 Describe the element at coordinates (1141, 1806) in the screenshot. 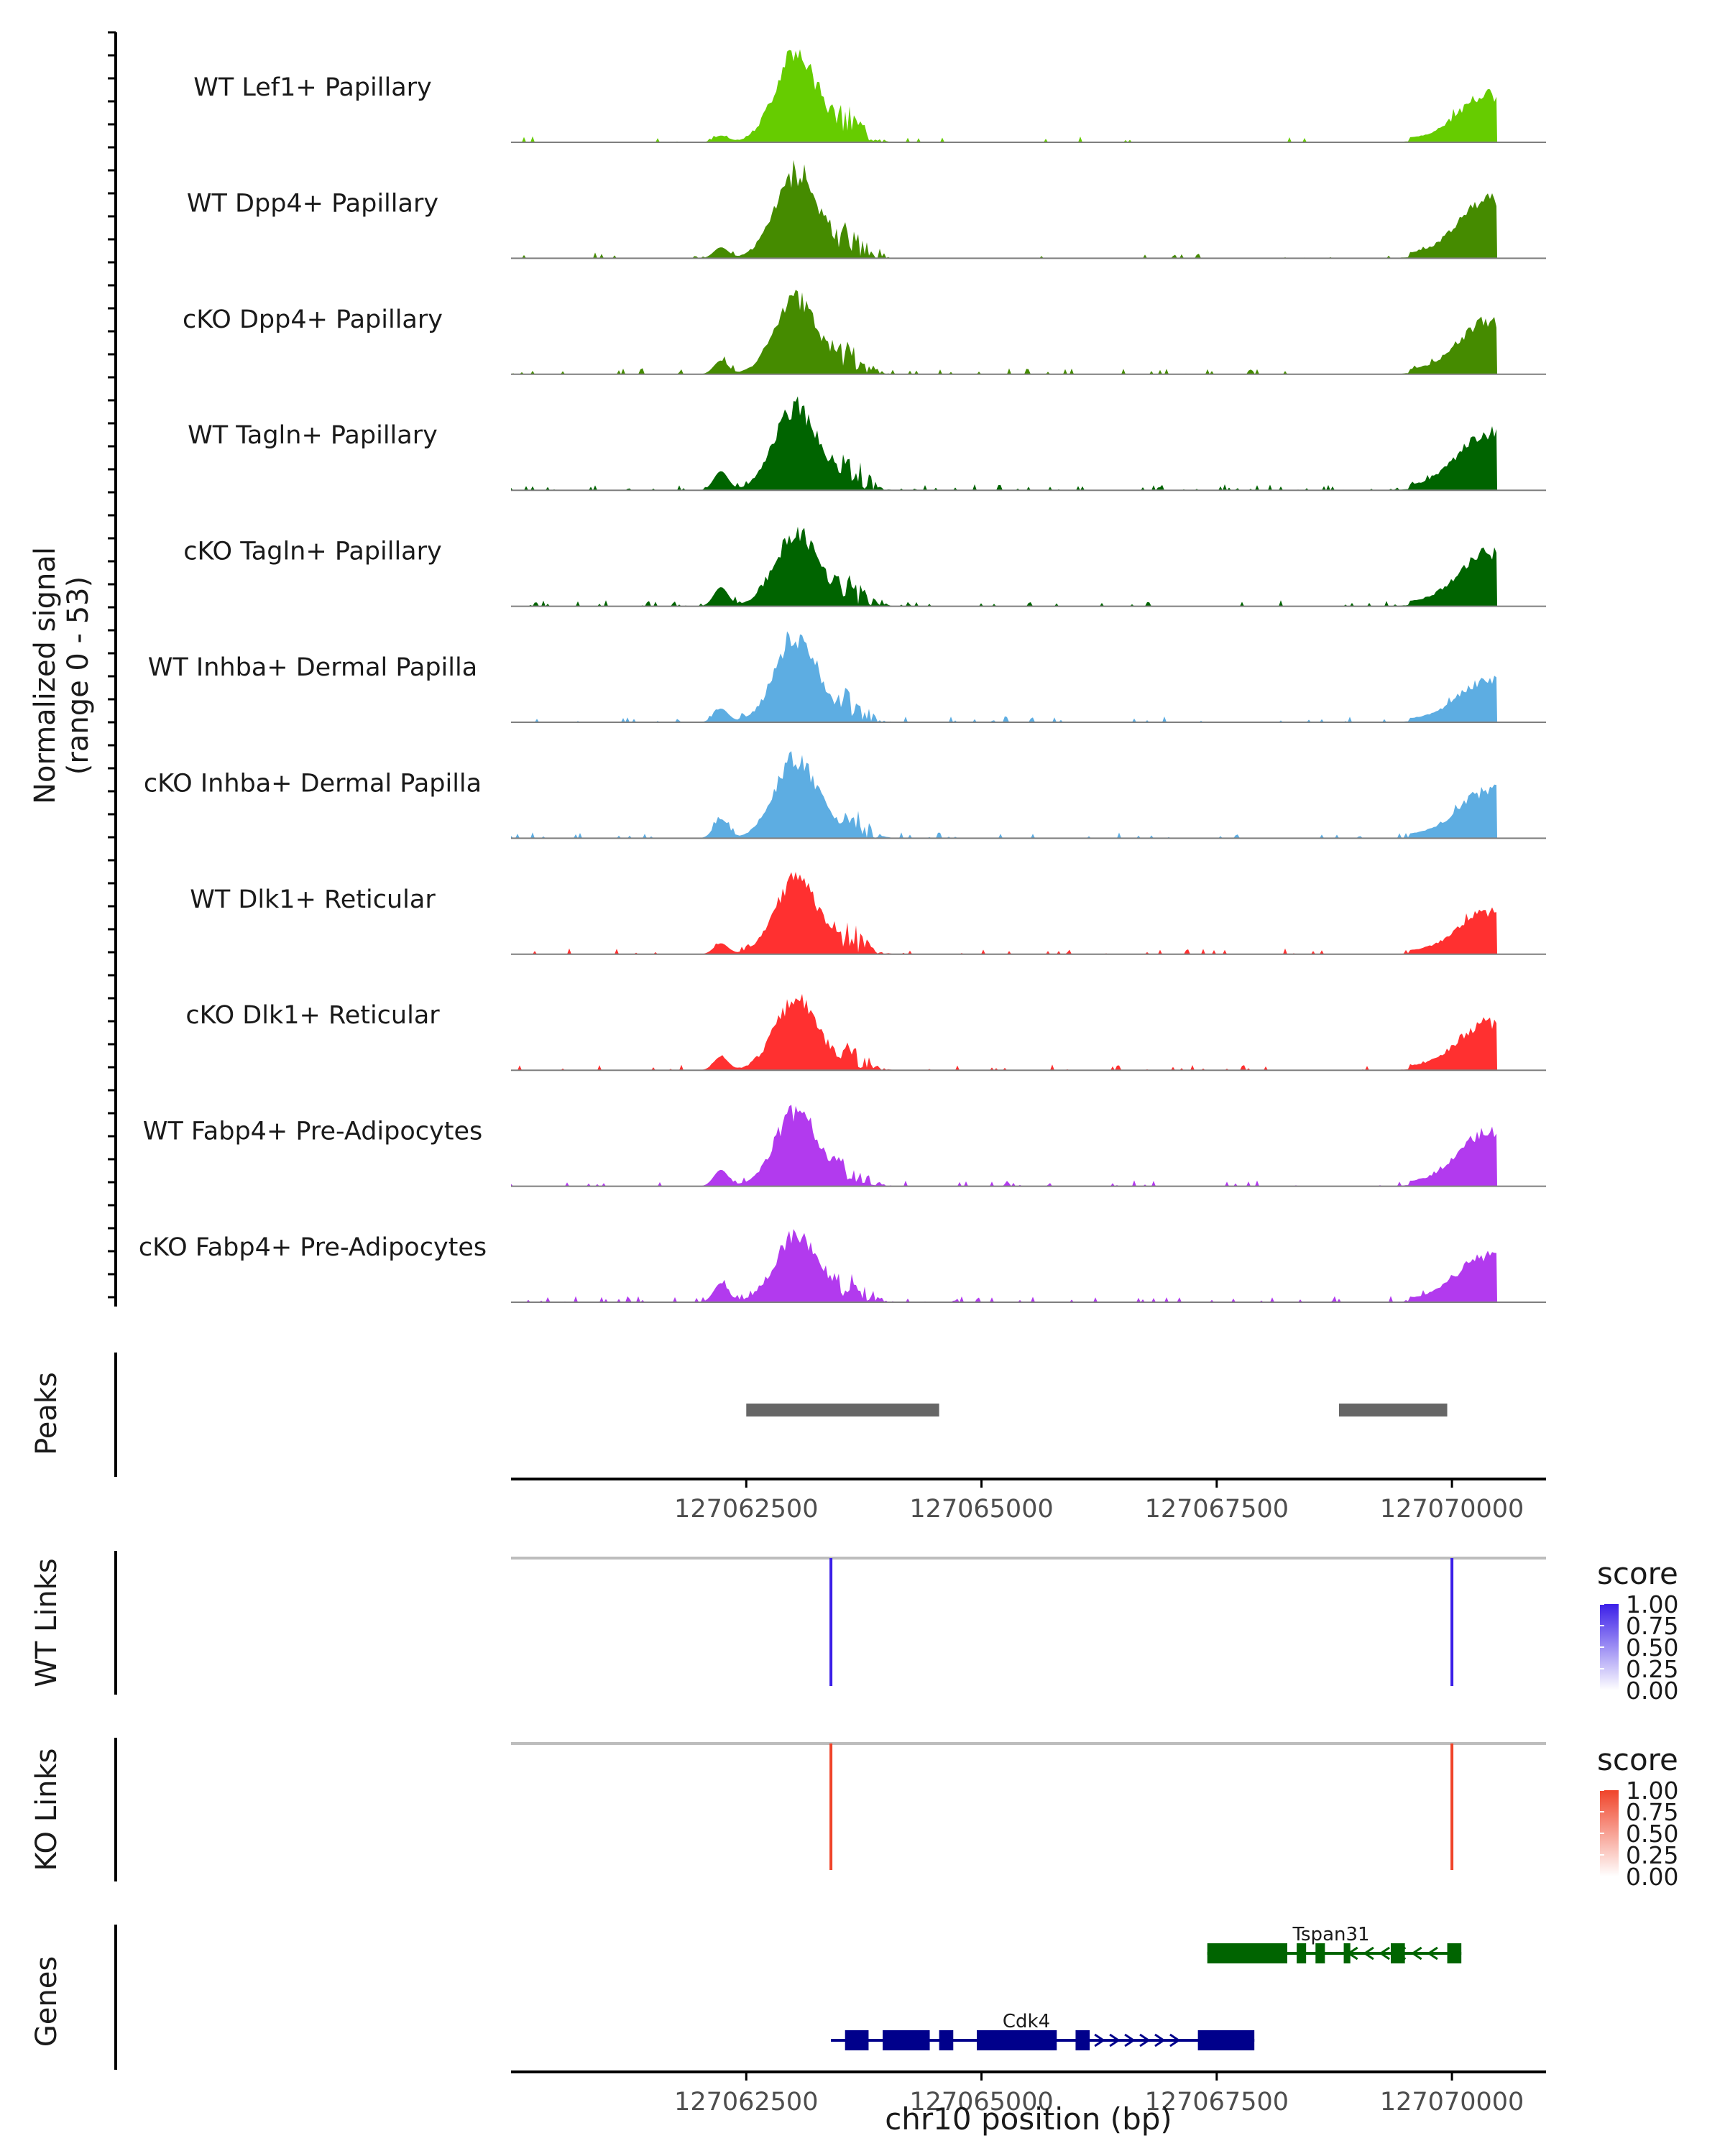

I see `ko-links-track` at that location.